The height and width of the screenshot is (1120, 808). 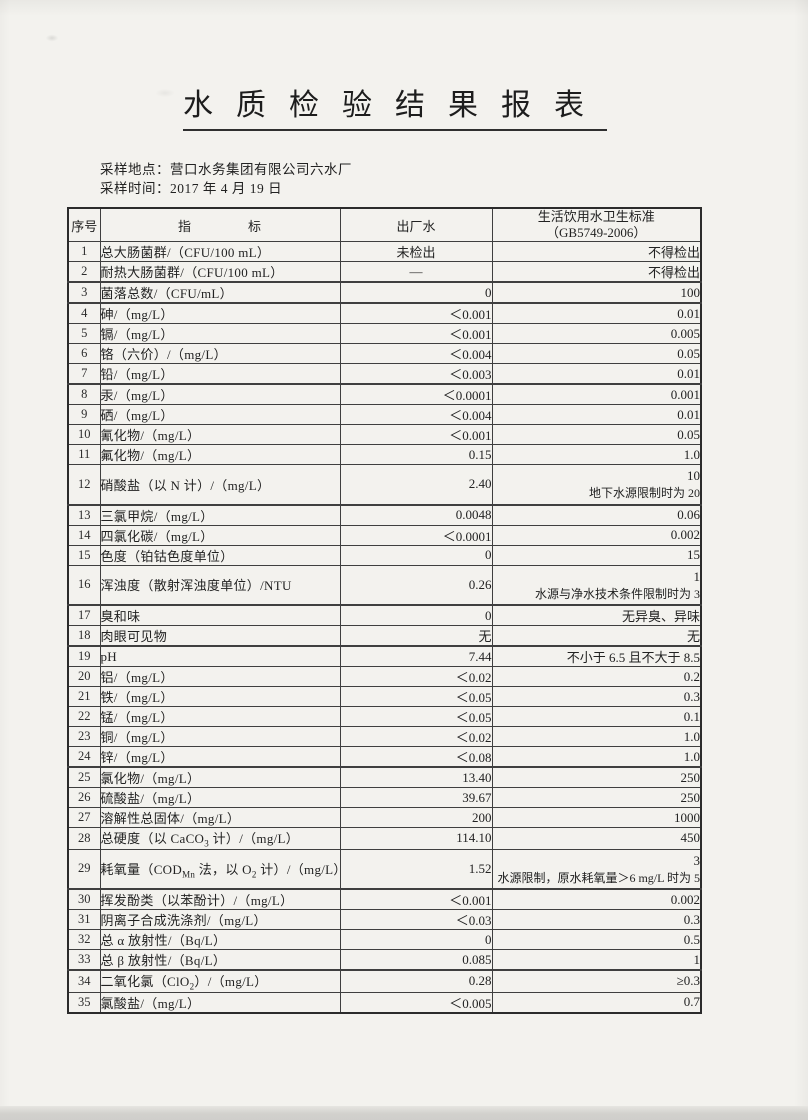 What do you see at coordinates (84, 292) in the screenshot?
I see `row-3-number: 3` at bounding box center [84, 292].